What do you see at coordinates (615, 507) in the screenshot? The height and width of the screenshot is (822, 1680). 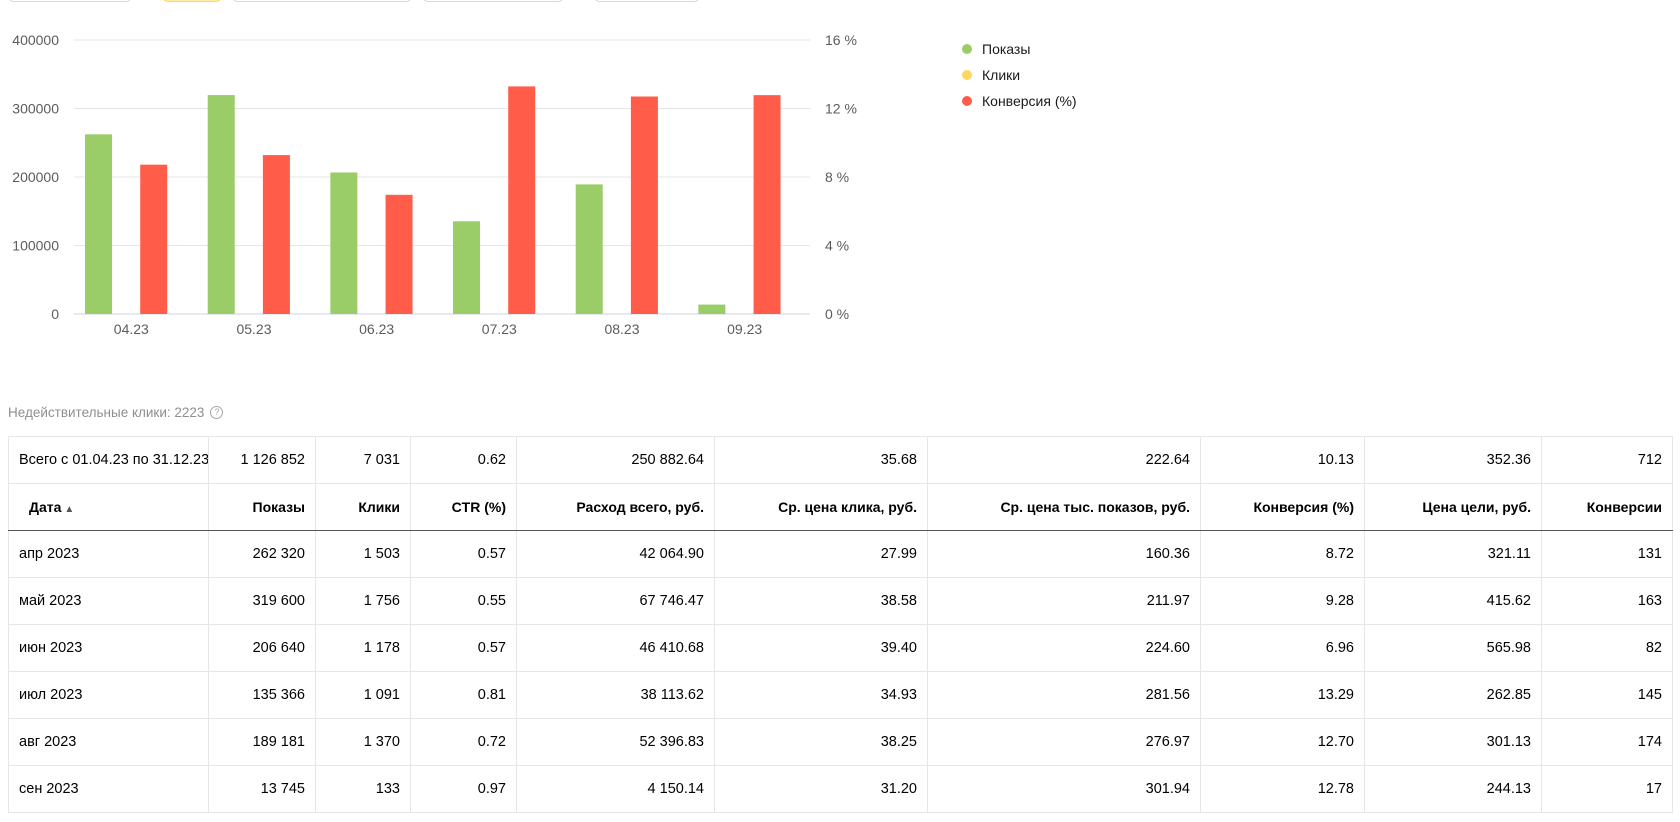 I see `column-header-spend: Расход всего, руб.` at bounding box center [615, 507].